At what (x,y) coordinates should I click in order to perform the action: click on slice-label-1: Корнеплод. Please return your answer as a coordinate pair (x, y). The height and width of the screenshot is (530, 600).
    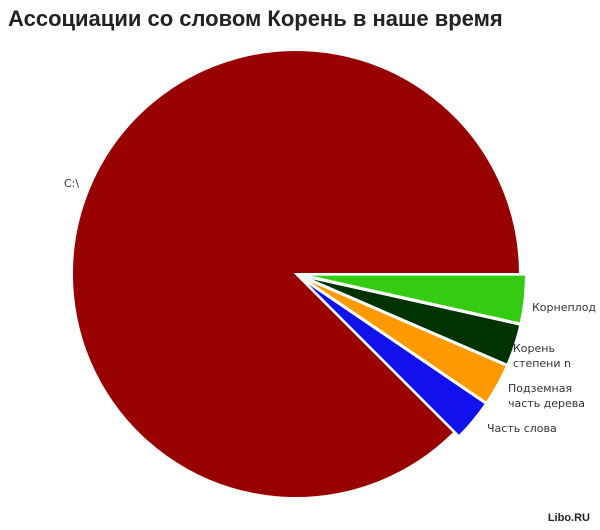
    Looking at the image, I should click on (564, 307).